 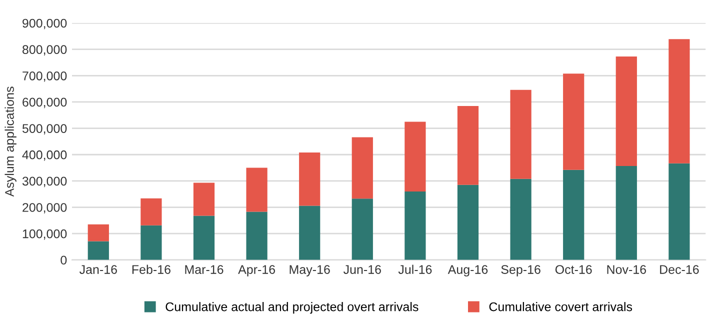 I want to click on y-tick-label: 100,000, so click(x=44, y=234).